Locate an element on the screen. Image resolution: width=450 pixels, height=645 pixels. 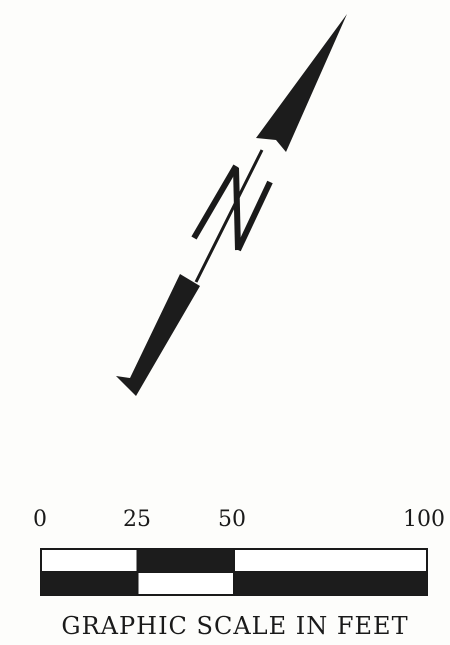
scale-bar is located at coordinates (234, 572).